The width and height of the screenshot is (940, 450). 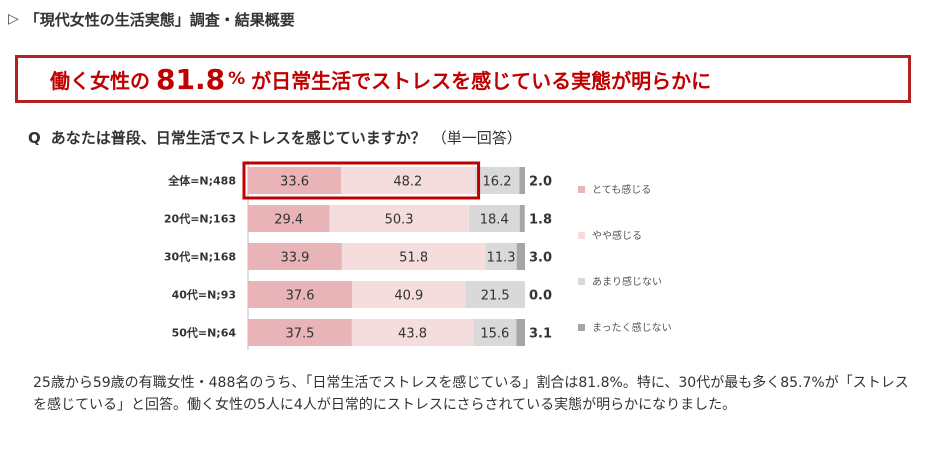 What do you see at coordinates (100, 80) in the screenshot?
I see `headline-prefix: 働く女性の` at bounding box center [100, 80].